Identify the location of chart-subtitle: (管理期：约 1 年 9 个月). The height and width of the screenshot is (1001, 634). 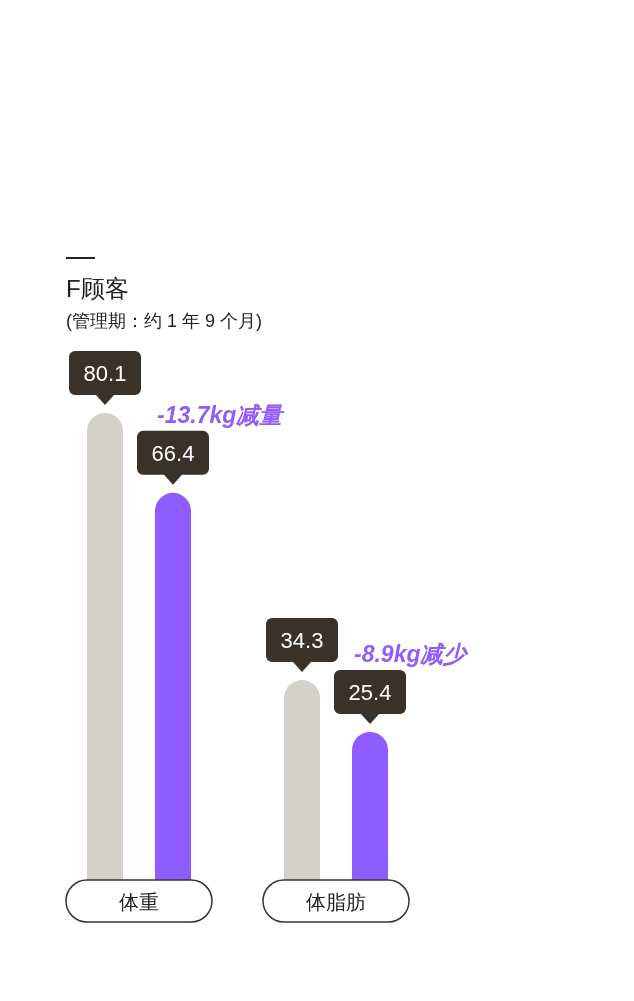
(164, 321).